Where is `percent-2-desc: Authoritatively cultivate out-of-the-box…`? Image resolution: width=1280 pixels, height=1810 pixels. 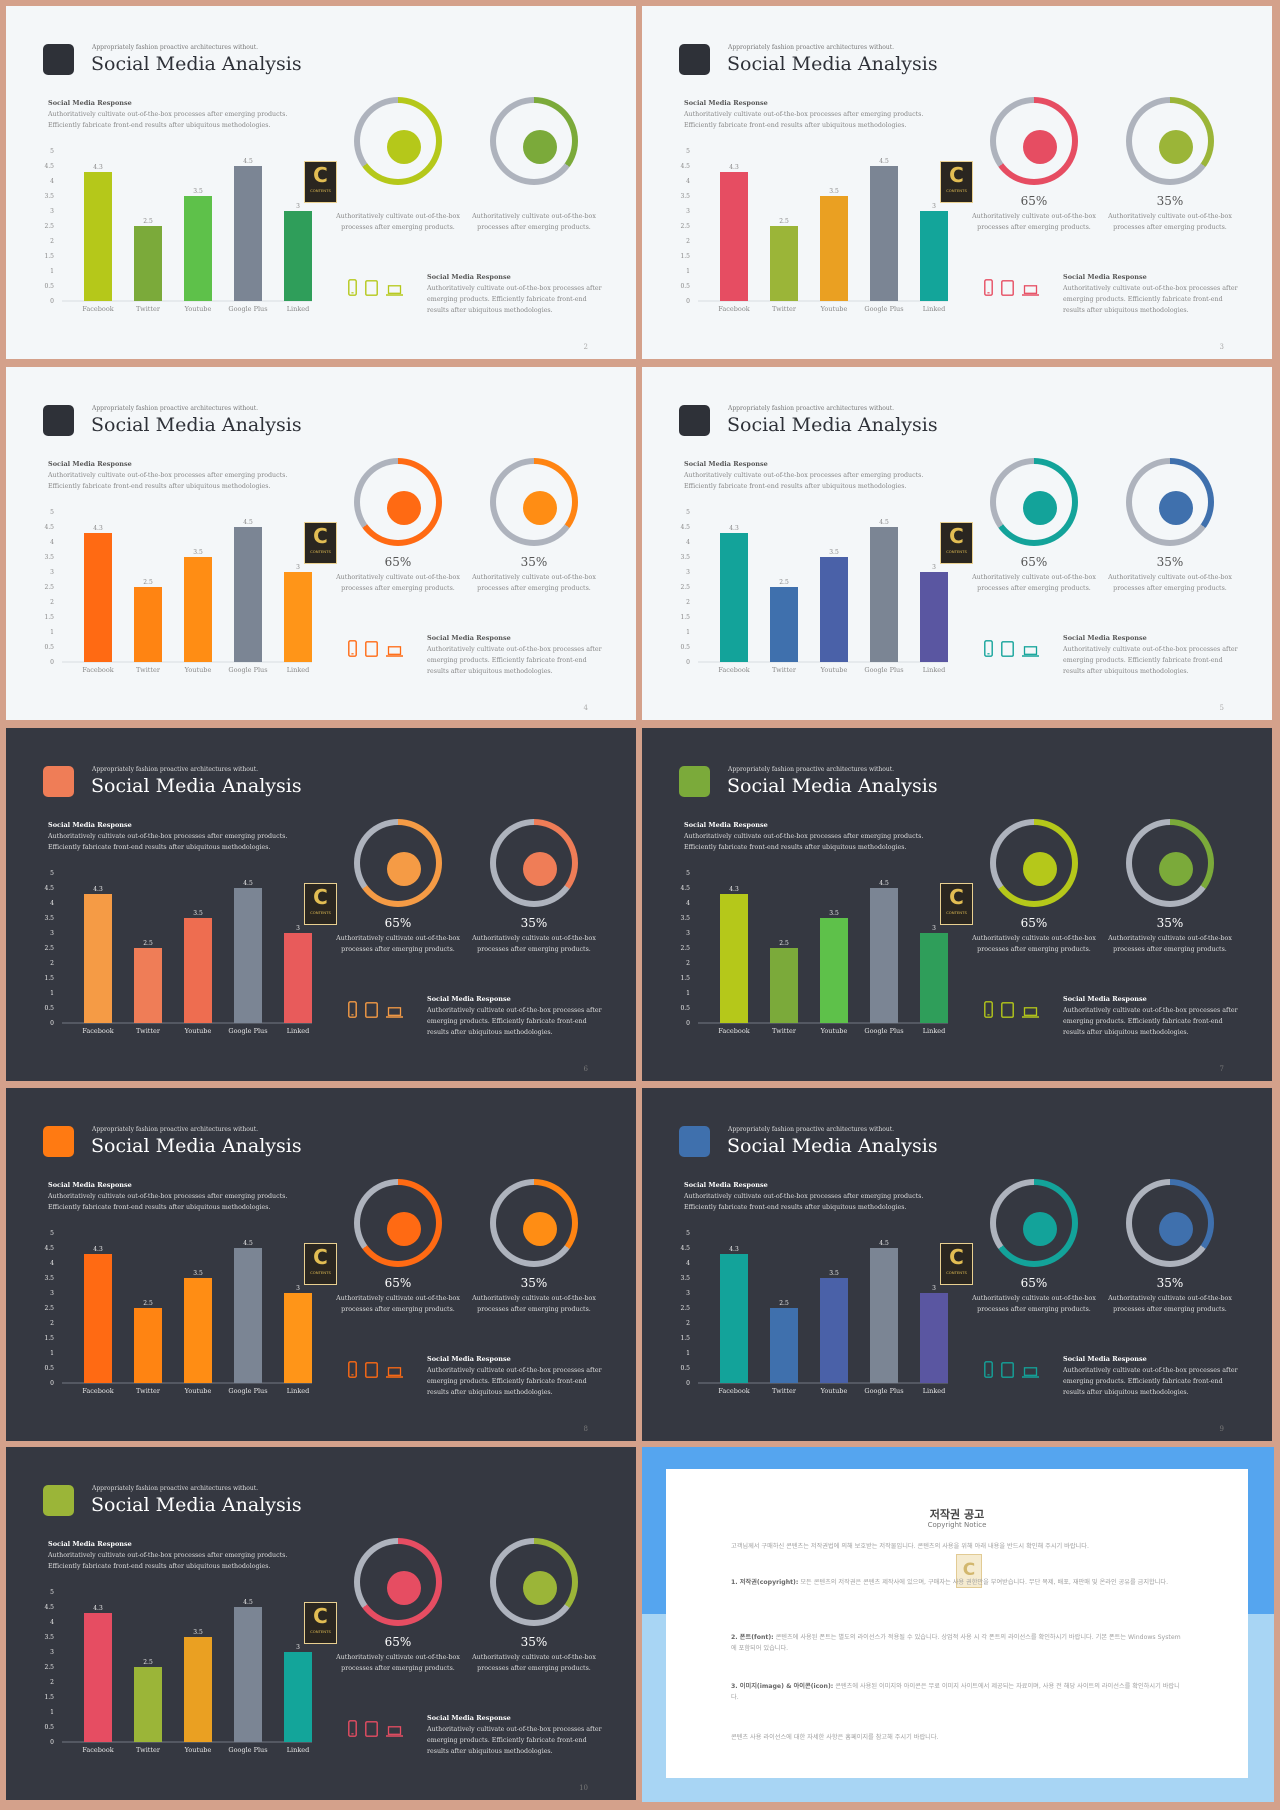
percent-2-desc: Authoritatively cultivate out-of-the-box… is located at coordinates (534, 1304).